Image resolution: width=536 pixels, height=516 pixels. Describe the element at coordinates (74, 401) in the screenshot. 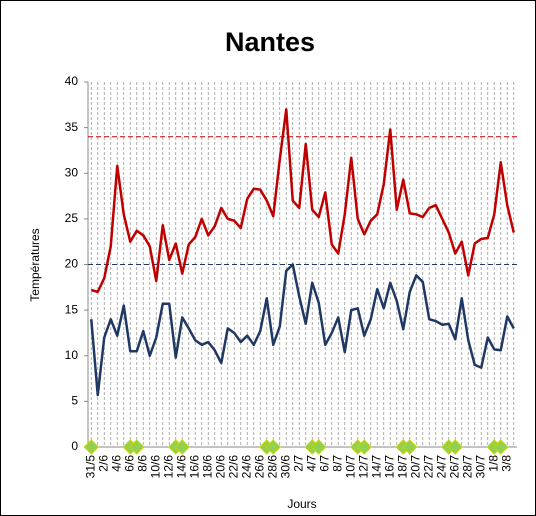

I see `y-tick-label: 5` at that location.